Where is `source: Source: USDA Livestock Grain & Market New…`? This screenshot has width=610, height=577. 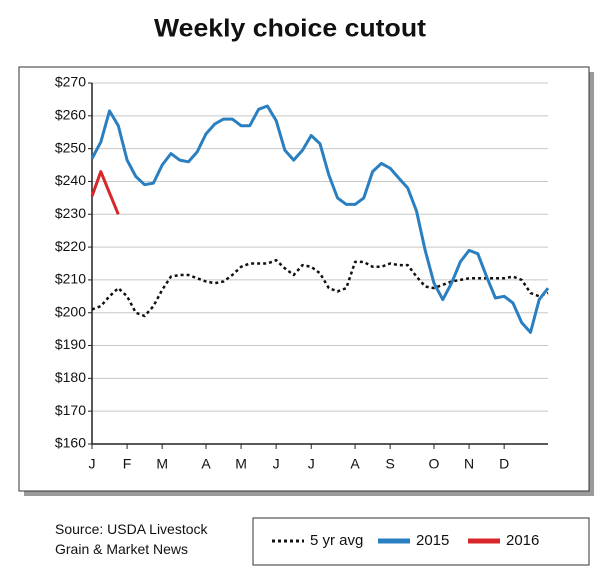 source: Source: USDA Livestock Grain & Market New… is located at coordinates (132, 539).